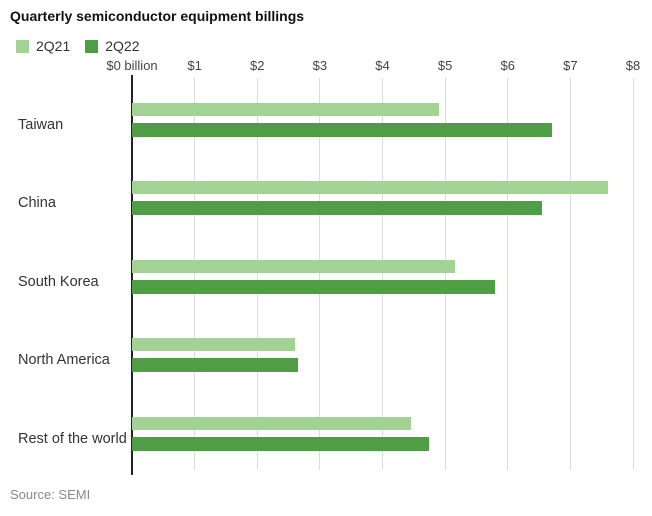 The width and height of the screenshot is (652, 516). What do you see at coordinates (633, 65) in the screenshot?
I see `x-tick-label-8: $8` at bounding box center [633, 65].